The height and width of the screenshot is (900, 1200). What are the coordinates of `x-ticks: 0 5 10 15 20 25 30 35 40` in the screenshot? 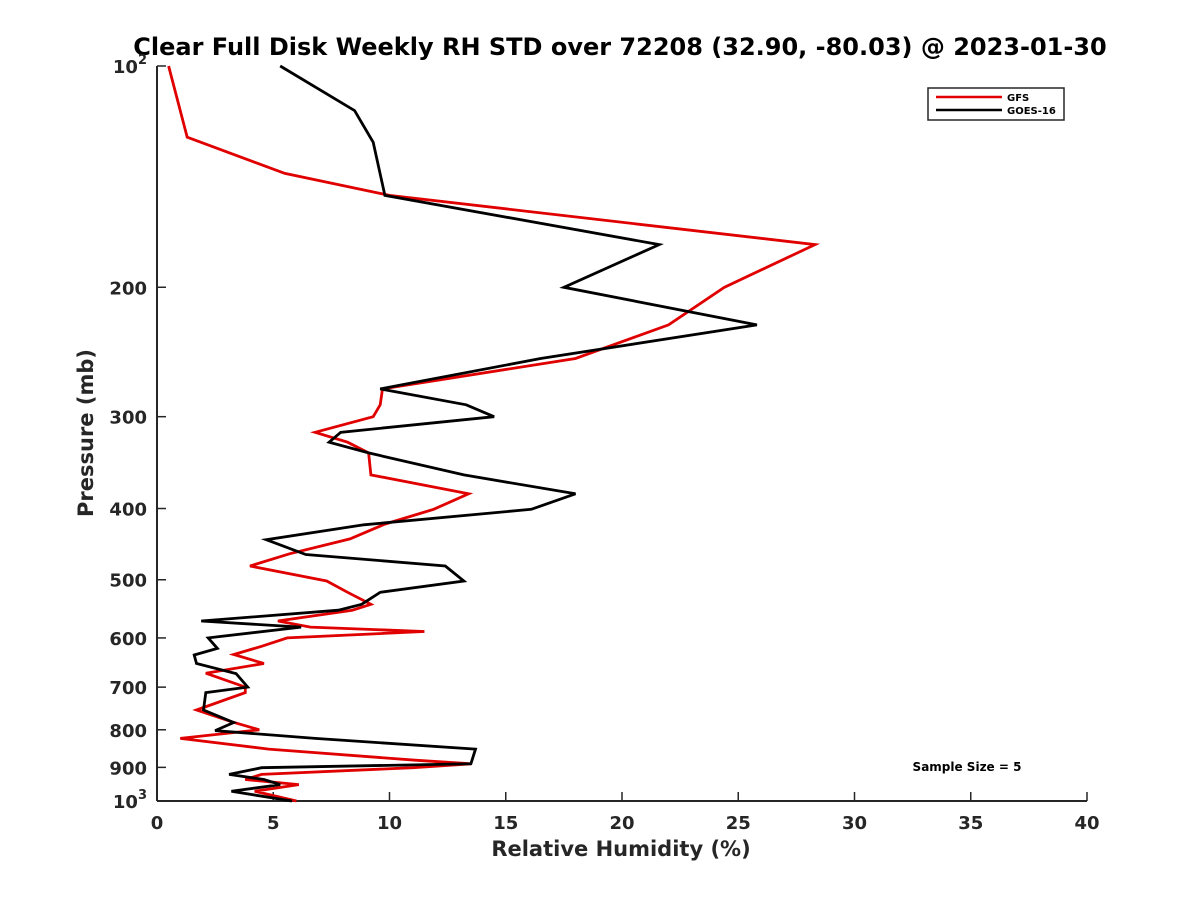 It's located at (625, 813).